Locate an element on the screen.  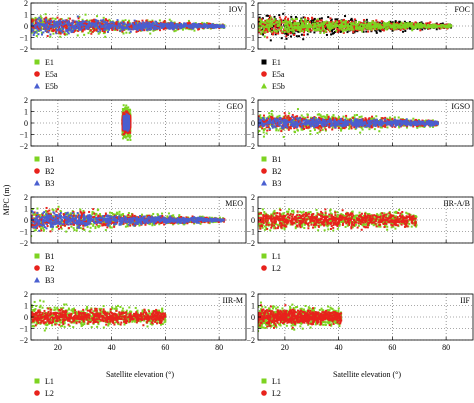
y-tick-label: 1 is located at coordinates (253, 15).